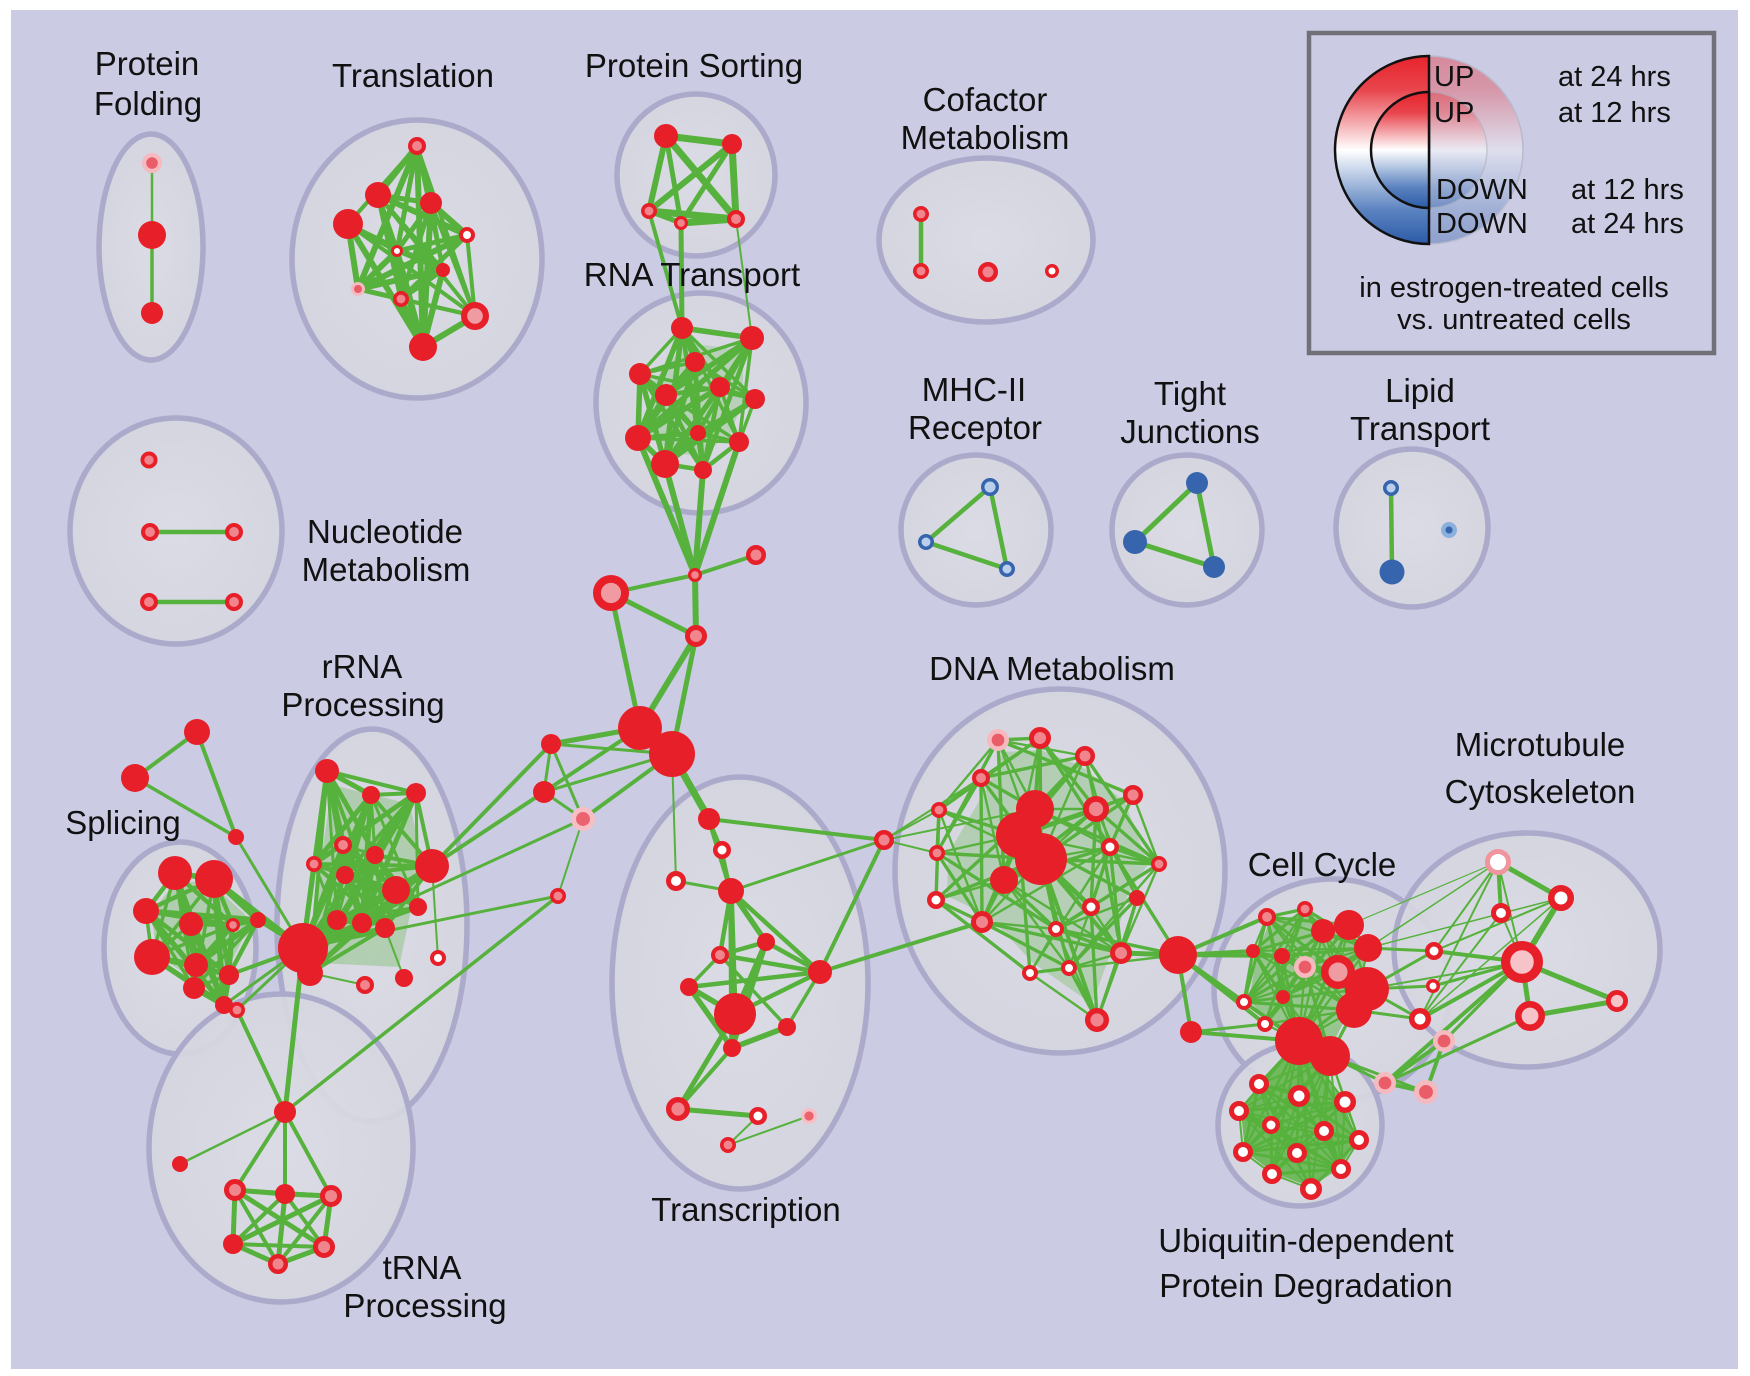  What do you see at coordinates (1540, 791) in the screenshot?
I see `svg-text: Cytoskeleton` at bounding box center [1540, 791].